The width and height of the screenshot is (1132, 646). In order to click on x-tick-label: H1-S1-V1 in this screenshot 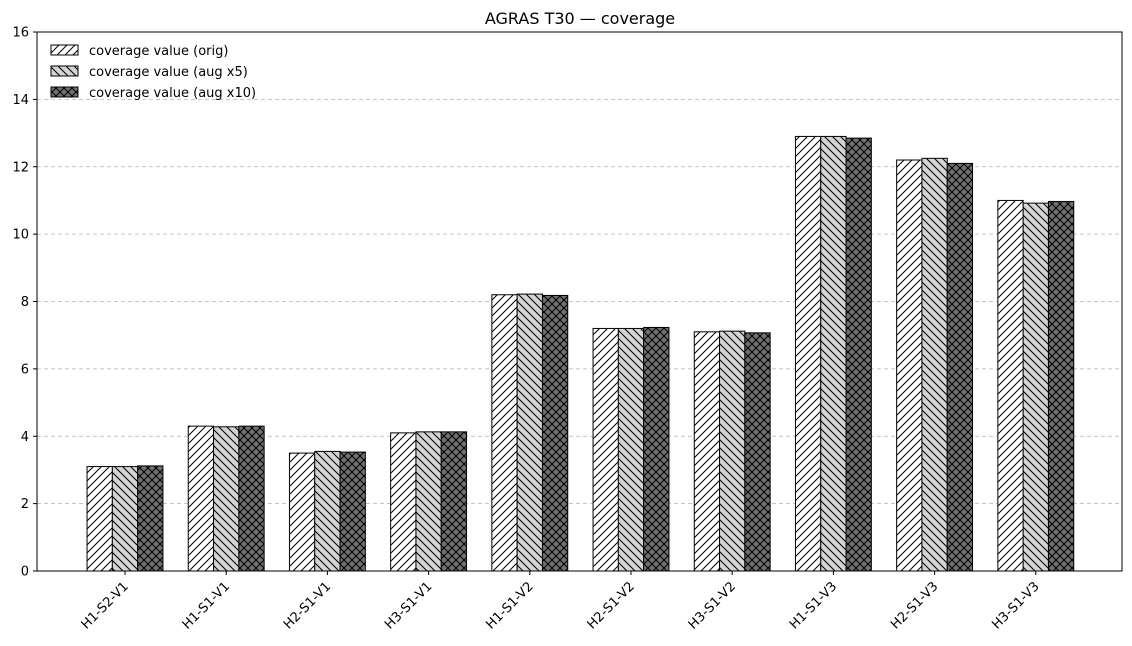, I will do `click(206, 605)`.